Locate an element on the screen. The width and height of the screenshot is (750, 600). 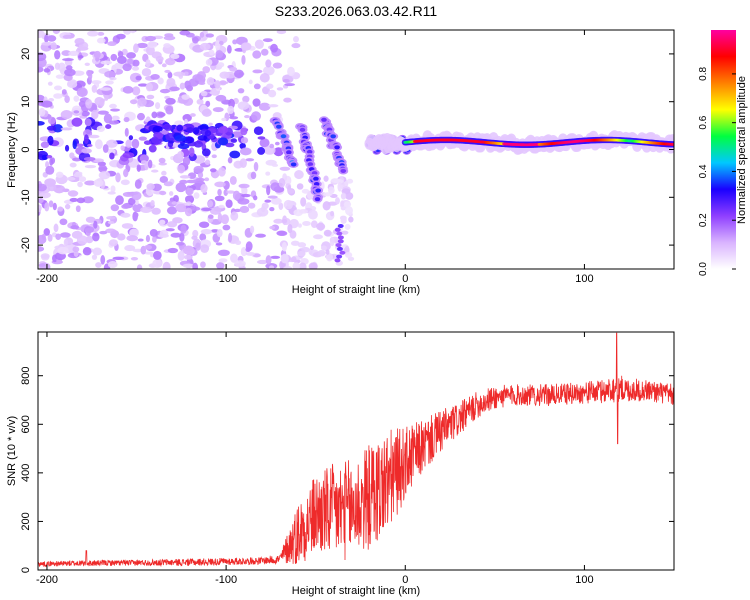
snr-y-tick-label: 400 is located at coordinates (26, 473).